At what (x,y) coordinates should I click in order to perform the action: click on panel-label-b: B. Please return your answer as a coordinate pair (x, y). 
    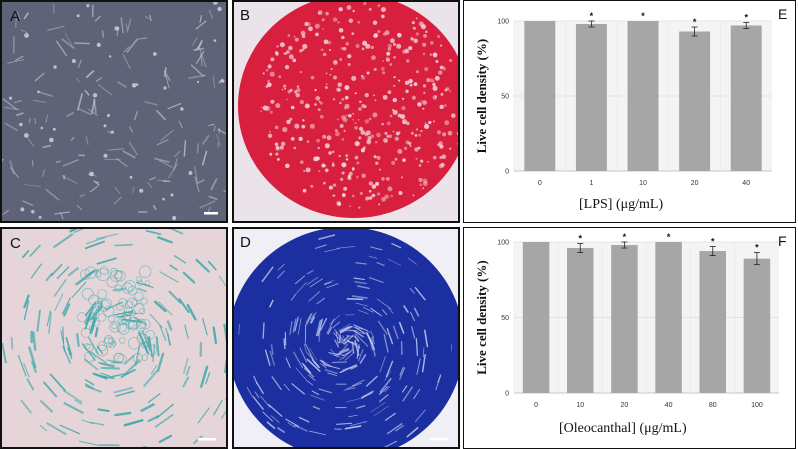
    Looking at the image, I should click on (245, 15).